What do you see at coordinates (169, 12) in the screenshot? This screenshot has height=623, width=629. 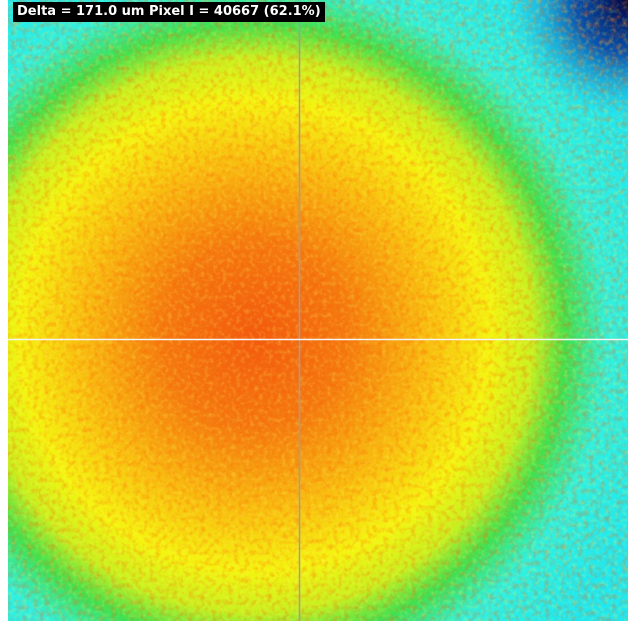 I see `readout: Delta = 171.0 um Pixel I = 40667 (62.1%)` at bounding box center [169, 12].